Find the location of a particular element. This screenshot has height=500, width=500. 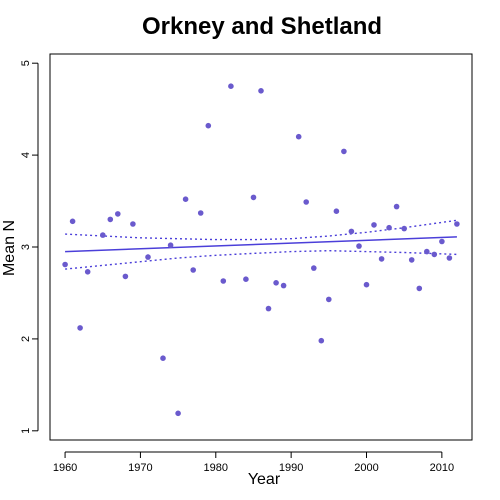

ci-lower-line is located at coordinates (261, 259).